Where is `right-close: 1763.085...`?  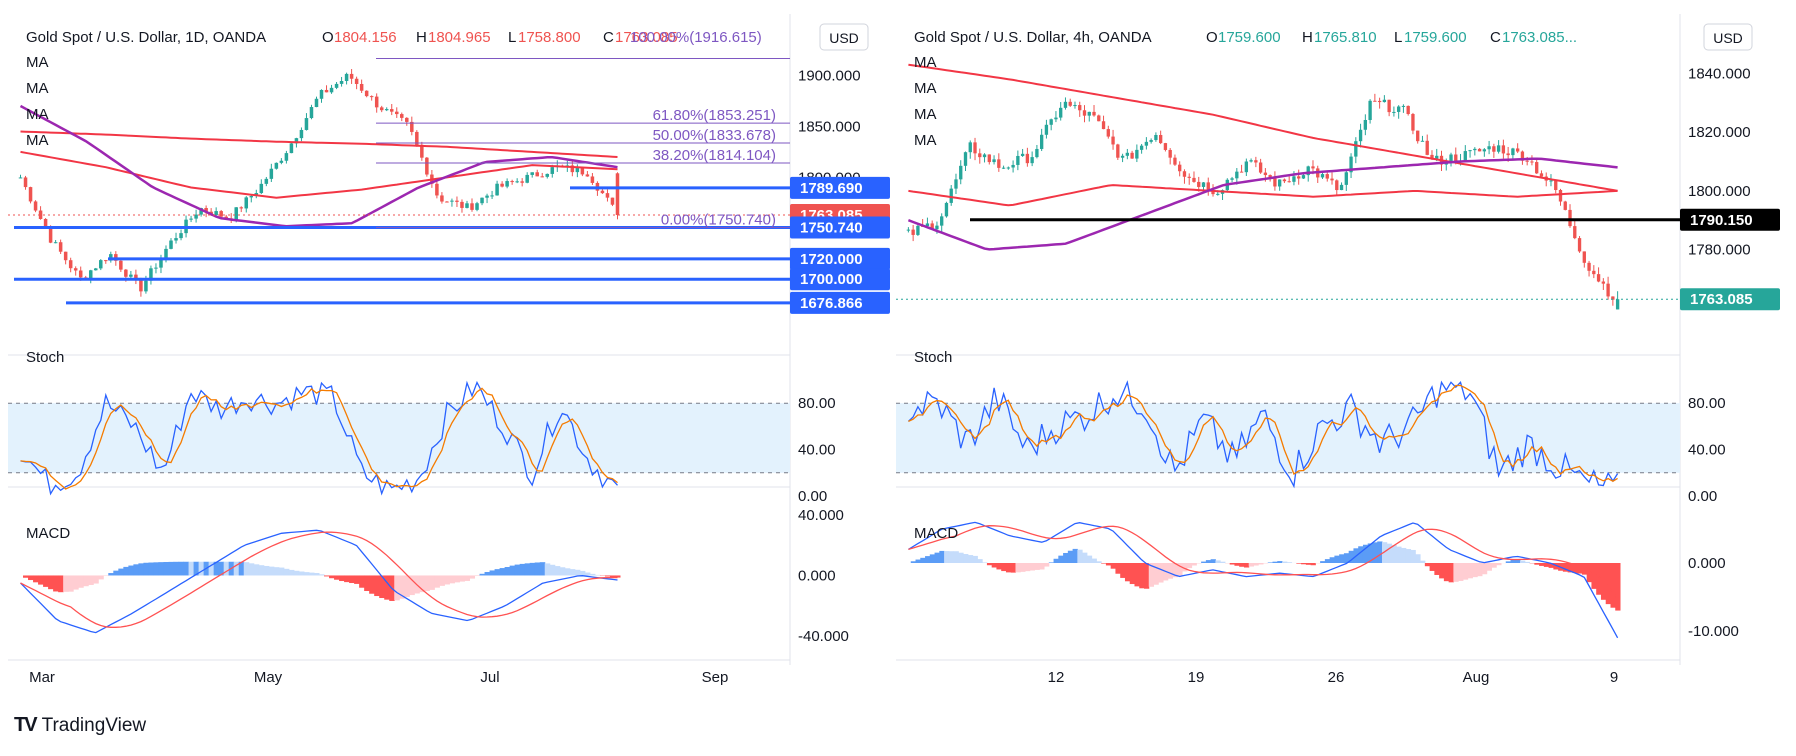
right-close: 1763.085... is located at coordinates (1539, 37).